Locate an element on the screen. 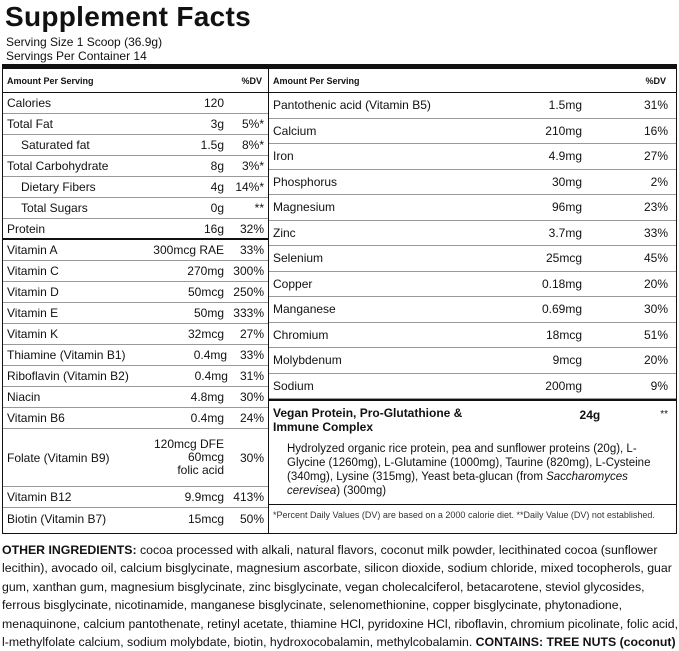 The width and height of the screenshot is (679, 651). nutrient-dv: 300% is located at coordinates (248, 271).